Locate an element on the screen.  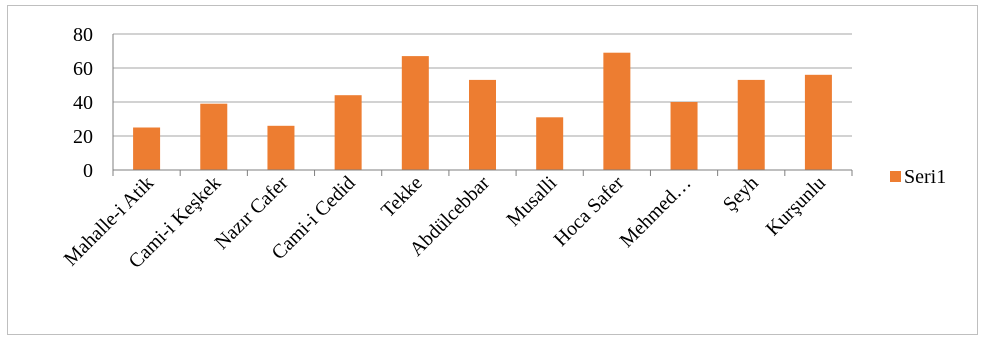
legend-swatch is located at coordinates (895, 176).